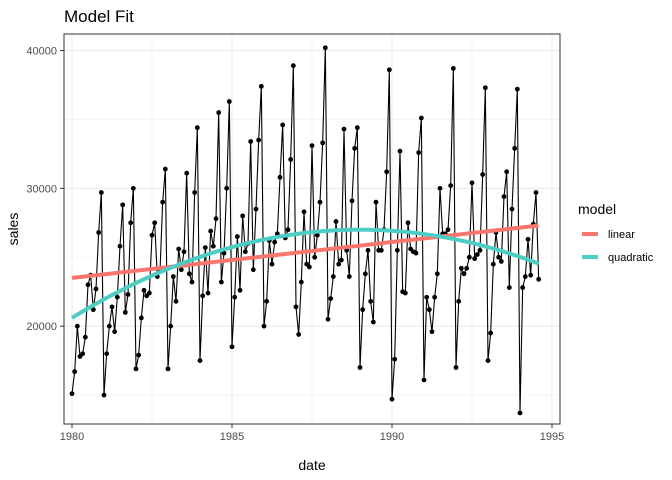 The width and height of the screenshot is (672, 480). What do you see at coordinates (13, 229) in the screenshot?
I see `y-axis-title: sales` at bounding box center [13, 229].